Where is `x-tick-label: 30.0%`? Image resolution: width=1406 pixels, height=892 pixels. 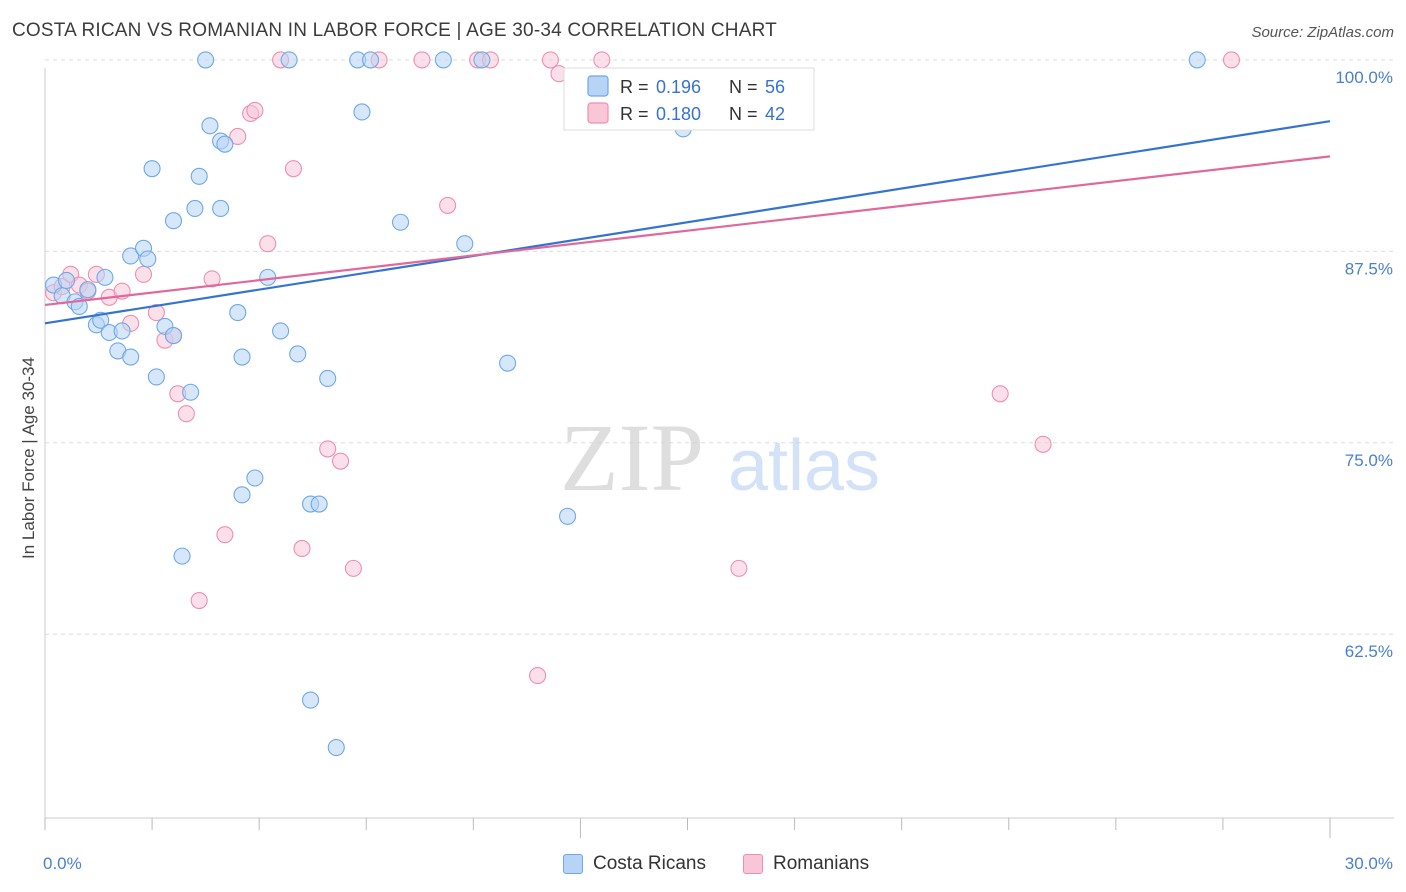 x-tick-label: 30.0% is located at coordinates (1369, 863).